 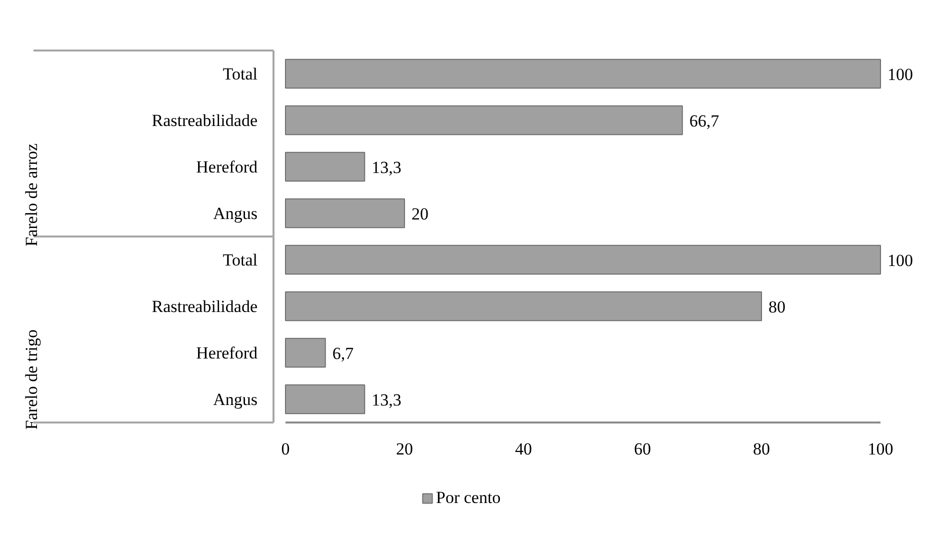 I want to click on data-label: 20, so click(x=420, y=214).